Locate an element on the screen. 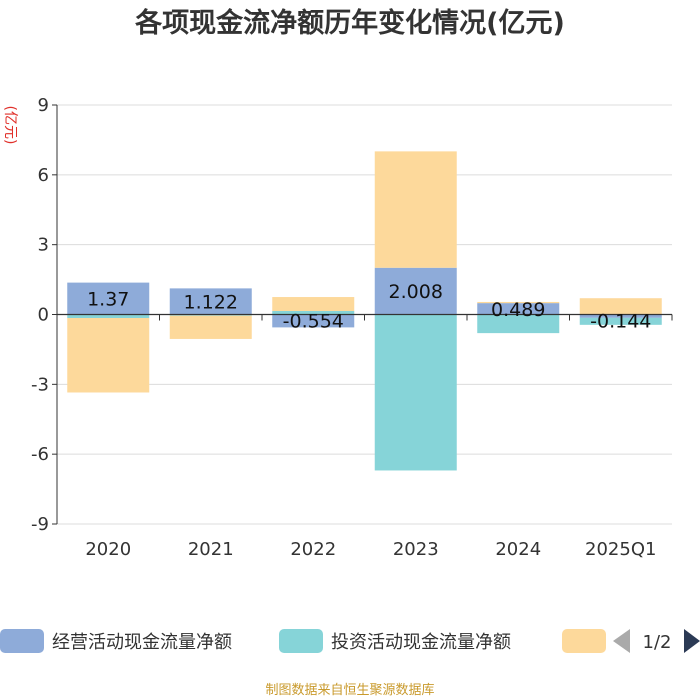  bar-2020-s3 is located at coordinates (108, 355).